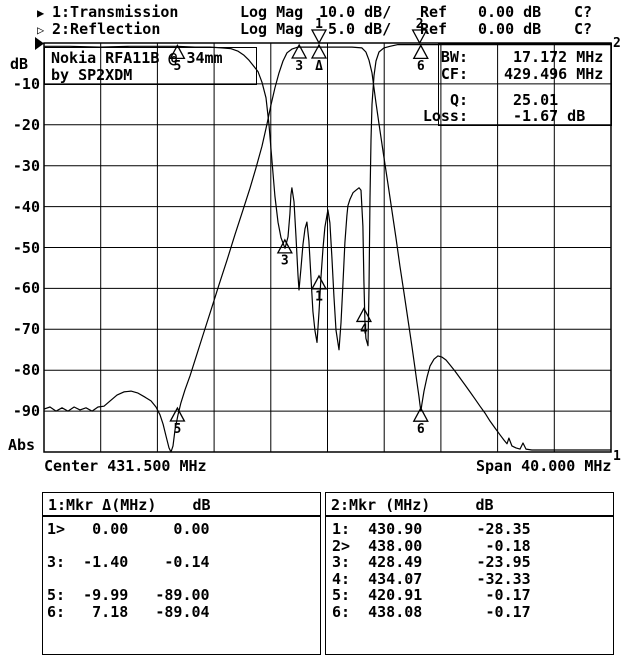 The image size is (640, 659). I want to click on marker-table-row: 4: 434.07 -32.33, so click(431, 579).